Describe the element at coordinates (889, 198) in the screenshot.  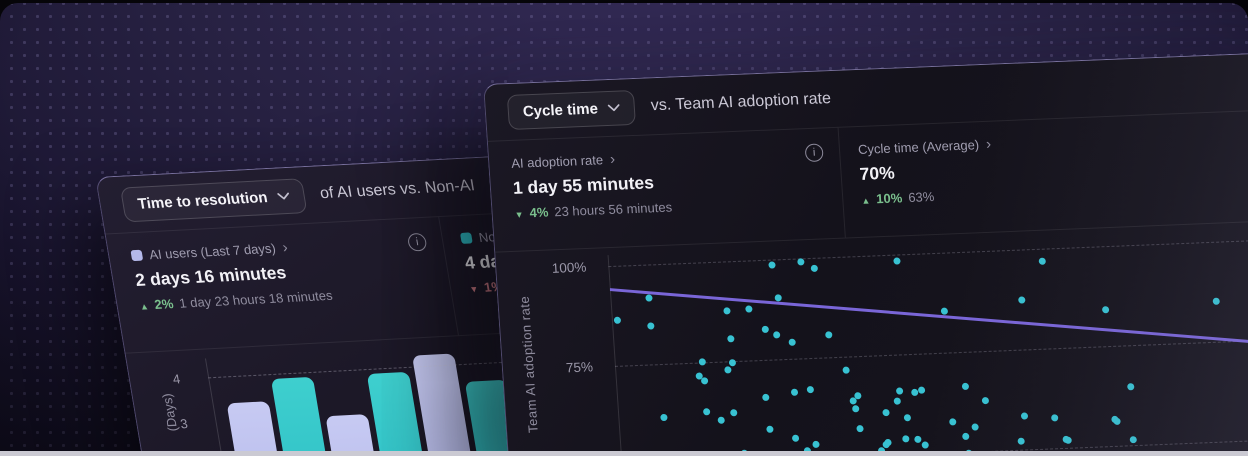
I see `delta-percent: 10%` at that location.